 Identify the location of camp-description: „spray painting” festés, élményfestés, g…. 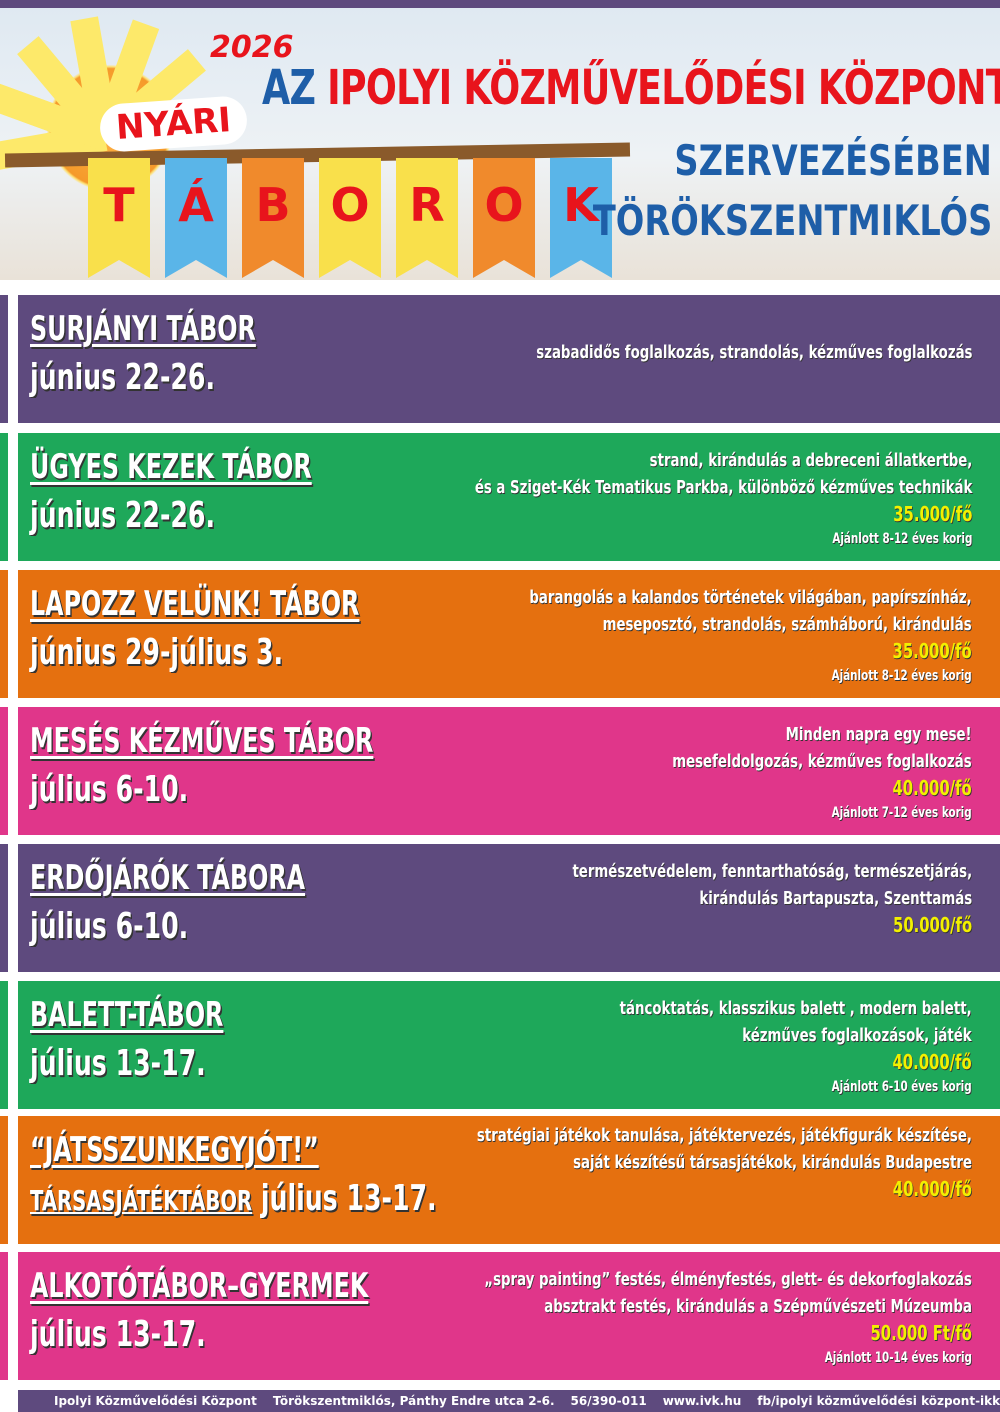
(728, 1317).